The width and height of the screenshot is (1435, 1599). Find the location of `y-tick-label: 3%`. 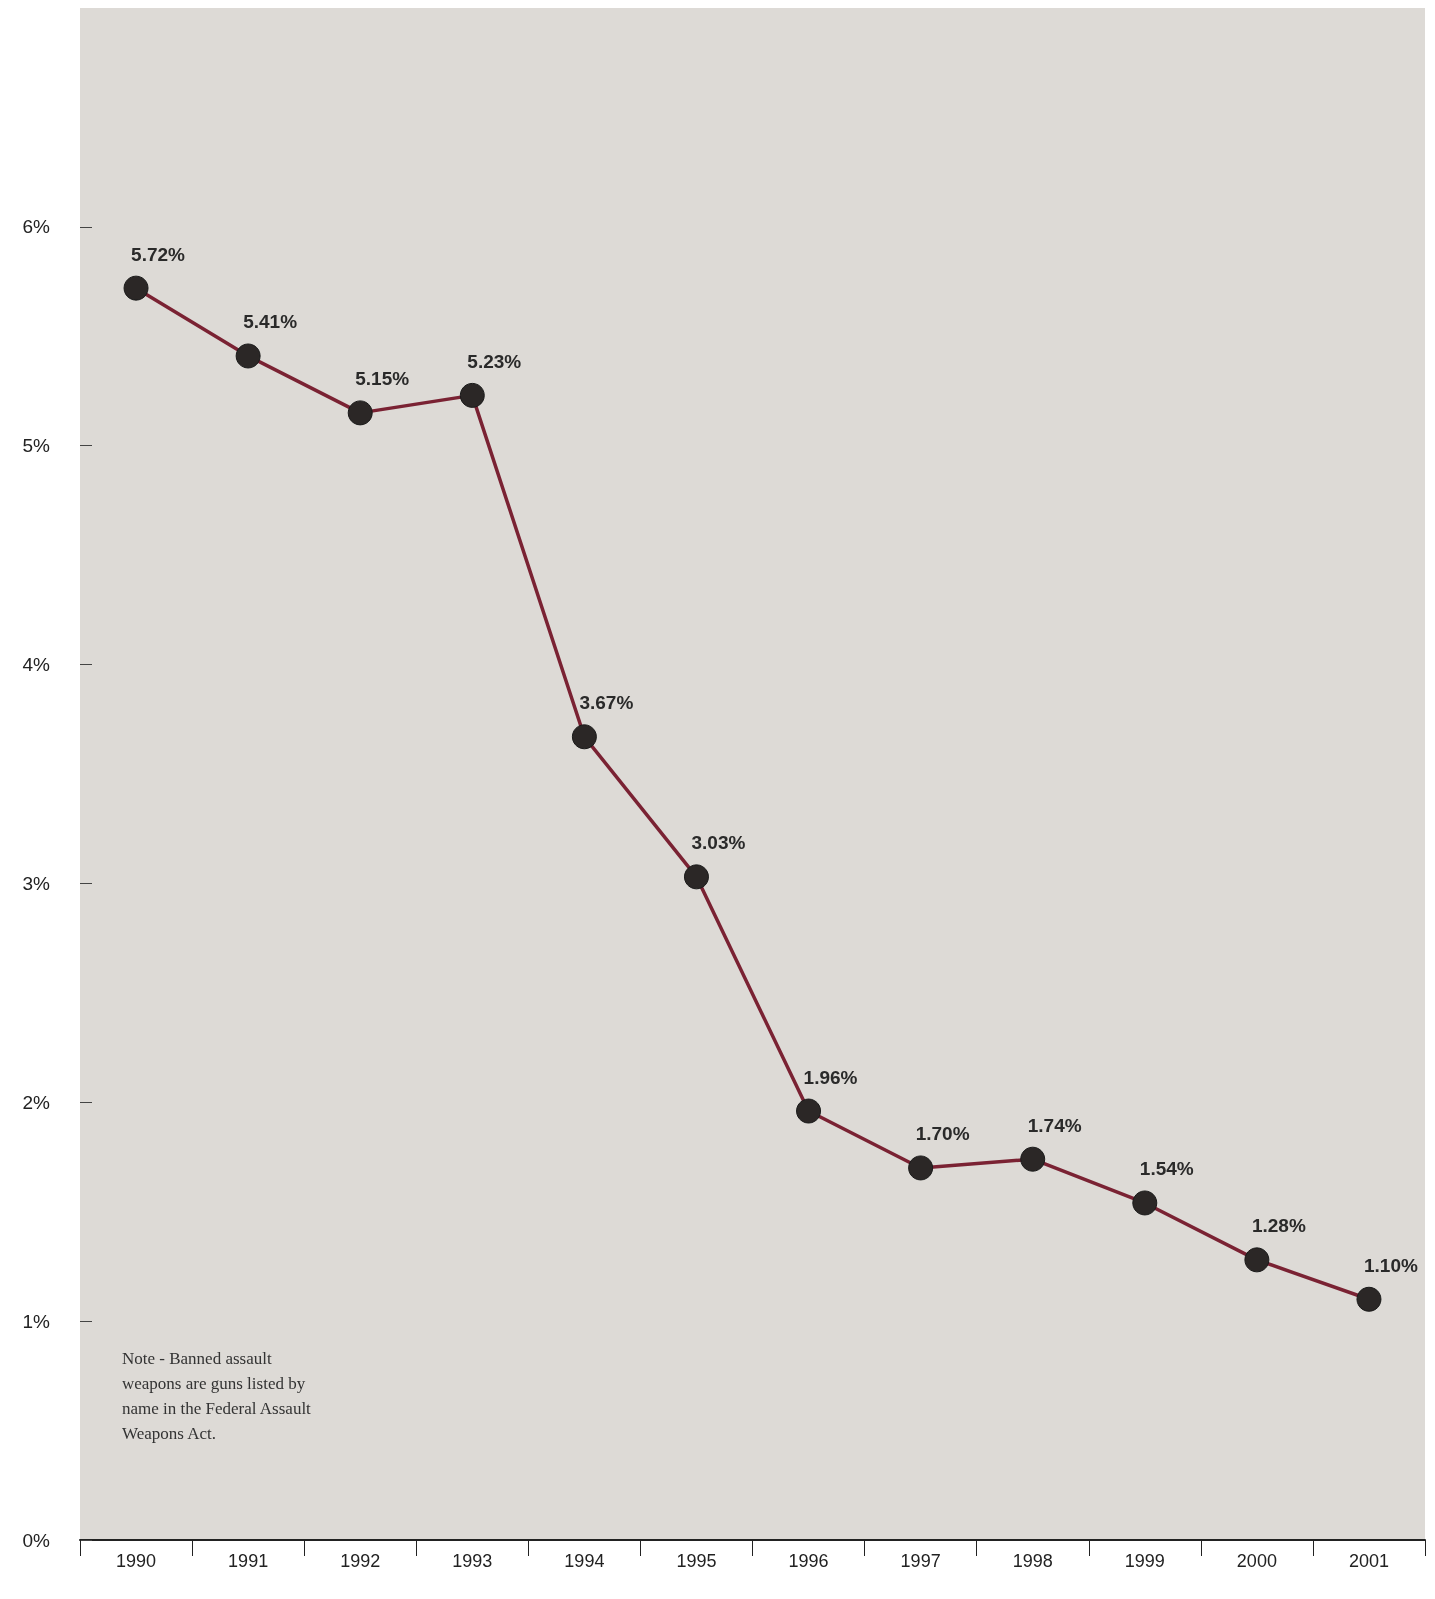

y-tick-label: 3% is located at coordinates (36, 883).